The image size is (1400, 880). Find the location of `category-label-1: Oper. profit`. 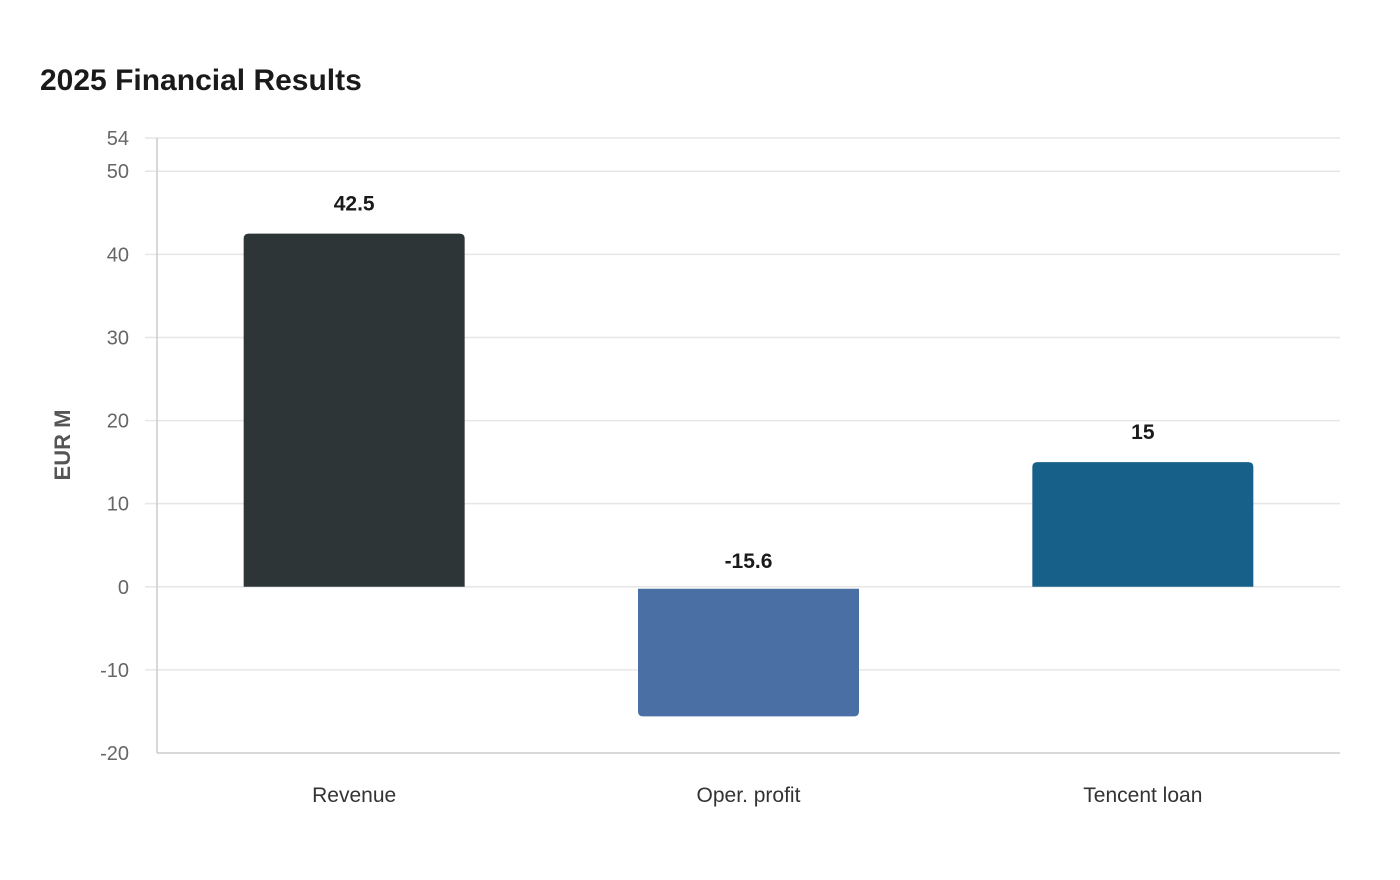

category-label-1: Oper. profit is located at coordinates (749, 795).